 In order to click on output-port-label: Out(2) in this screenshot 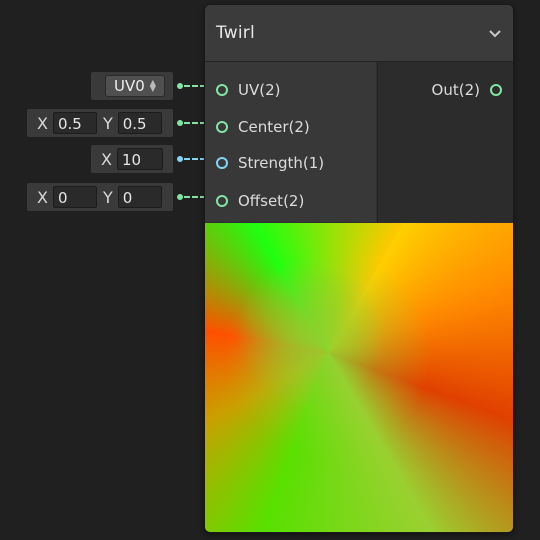, I will do `click(455, 90)`.